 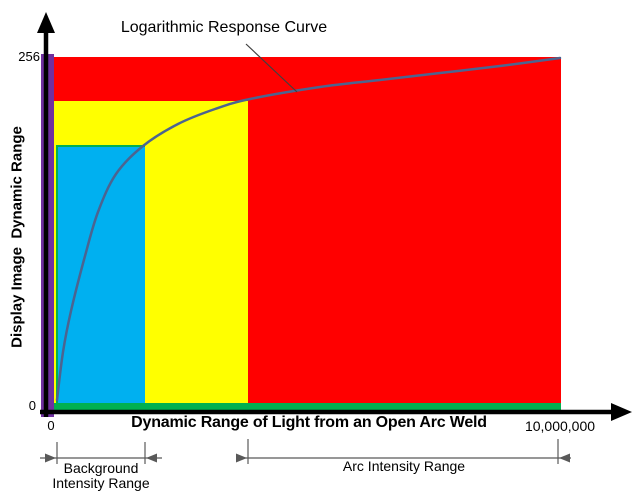 I want to click on arc-range-dimension, so click(x=403, y=451).